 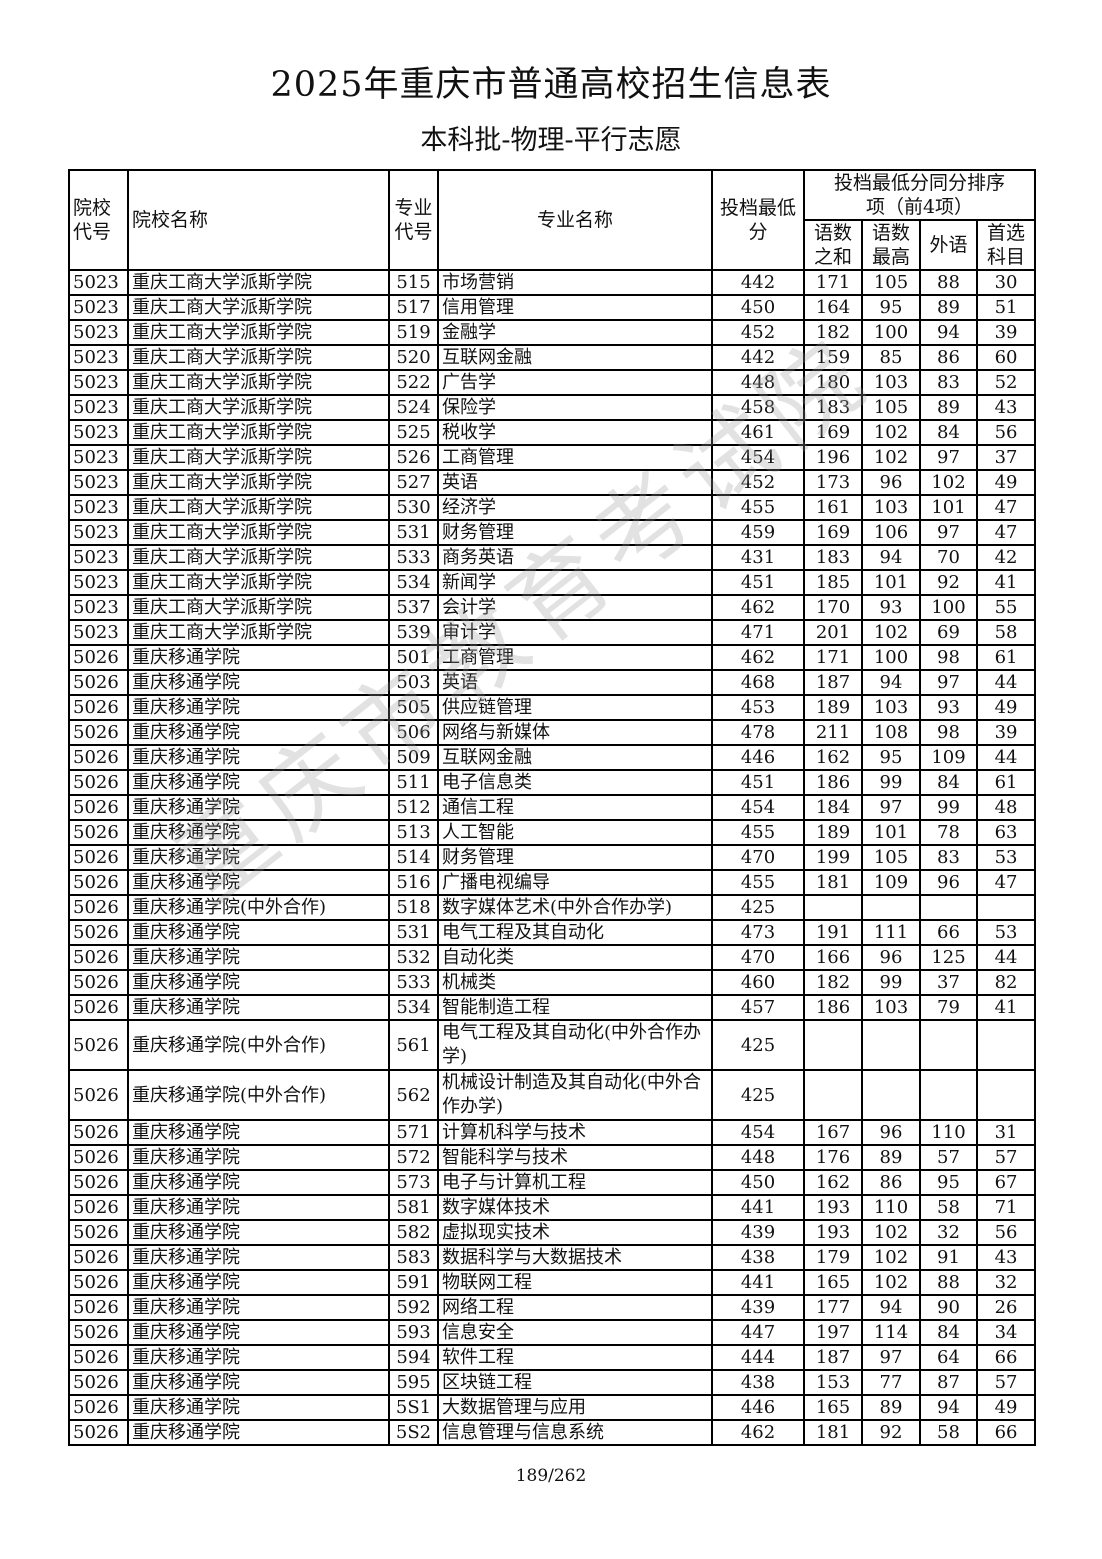 What do you see at coordinates (833, 632) in the screenshot?
I see `cell-chinese-math-sum: 201` at bounding box center [833, 632].